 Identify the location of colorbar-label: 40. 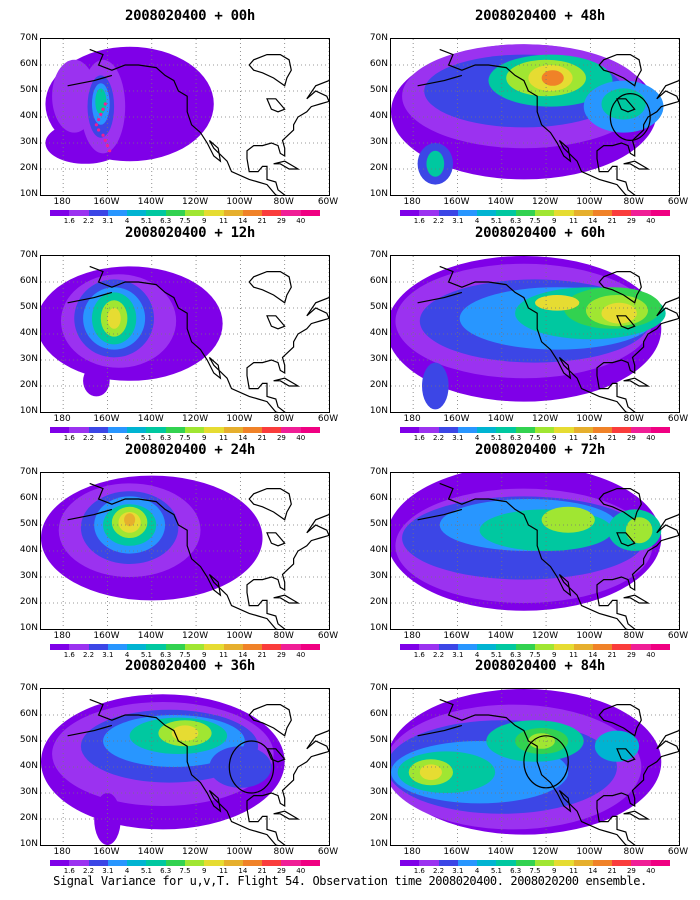
(301, 871).